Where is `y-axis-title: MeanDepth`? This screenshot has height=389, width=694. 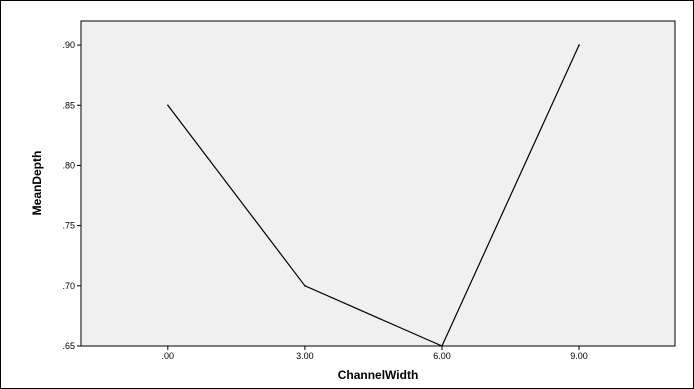 y-axis-title: MeanDepth is located at coordinates (37, 183).